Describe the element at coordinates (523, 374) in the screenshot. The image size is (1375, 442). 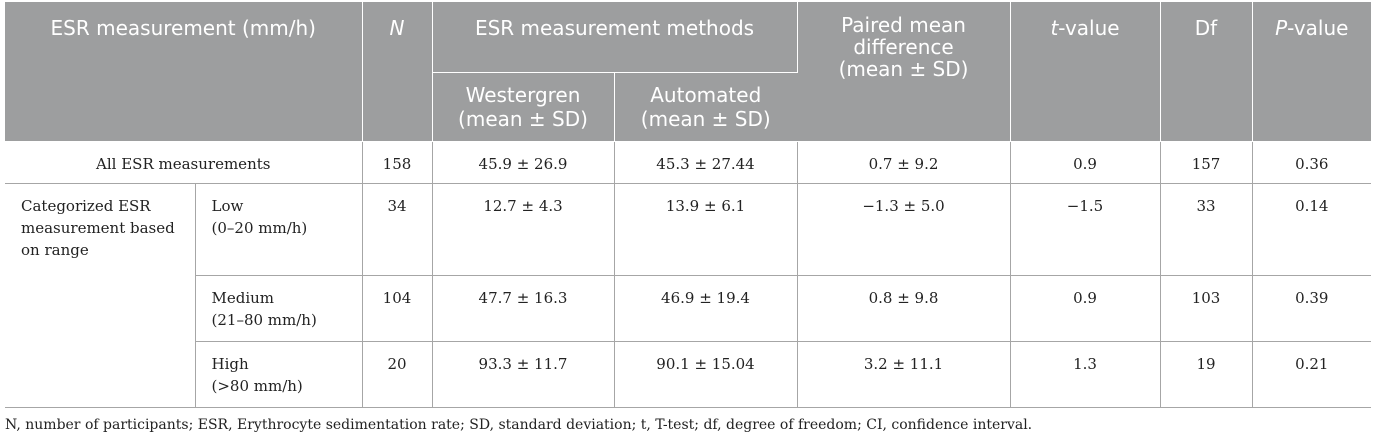
I see `cell-westergren: 93.3 ± 11.7` at that location.